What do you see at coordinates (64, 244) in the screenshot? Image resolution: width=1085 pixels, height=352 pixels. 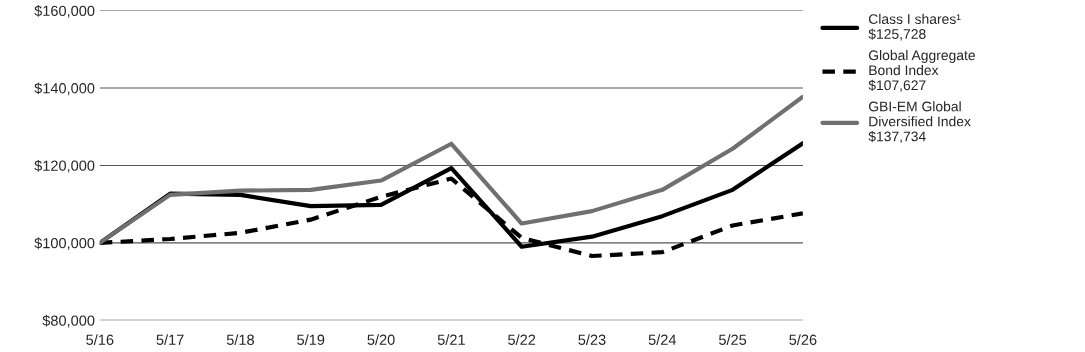 I see `y-tick-label: $100,000` at bounding box center [64, 244].